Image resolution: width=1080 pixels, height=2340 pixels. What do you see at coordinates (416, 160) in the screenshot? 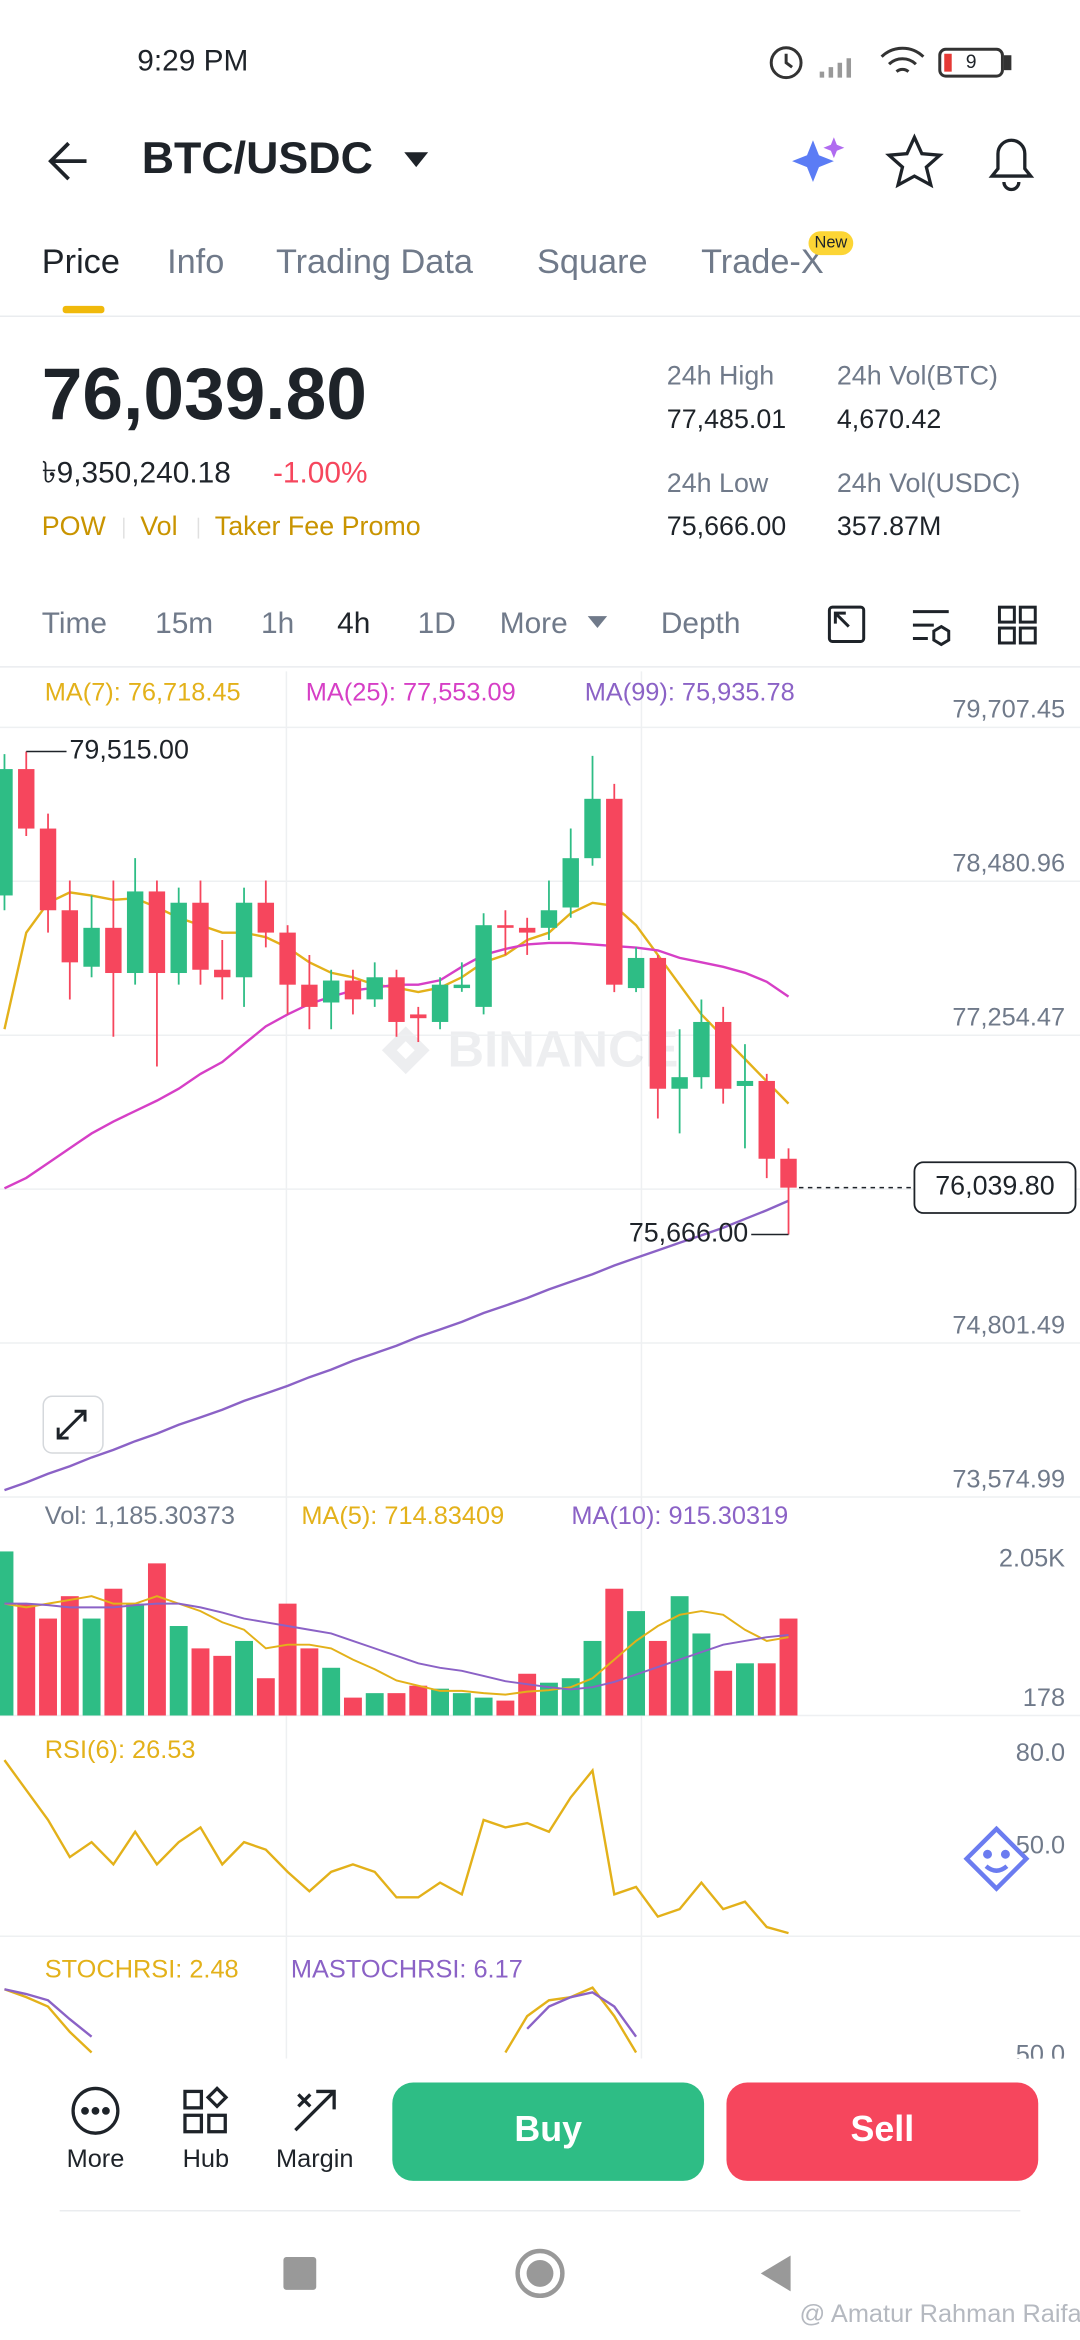
I see `pair-dropdown` at bounding box center [416, 160].